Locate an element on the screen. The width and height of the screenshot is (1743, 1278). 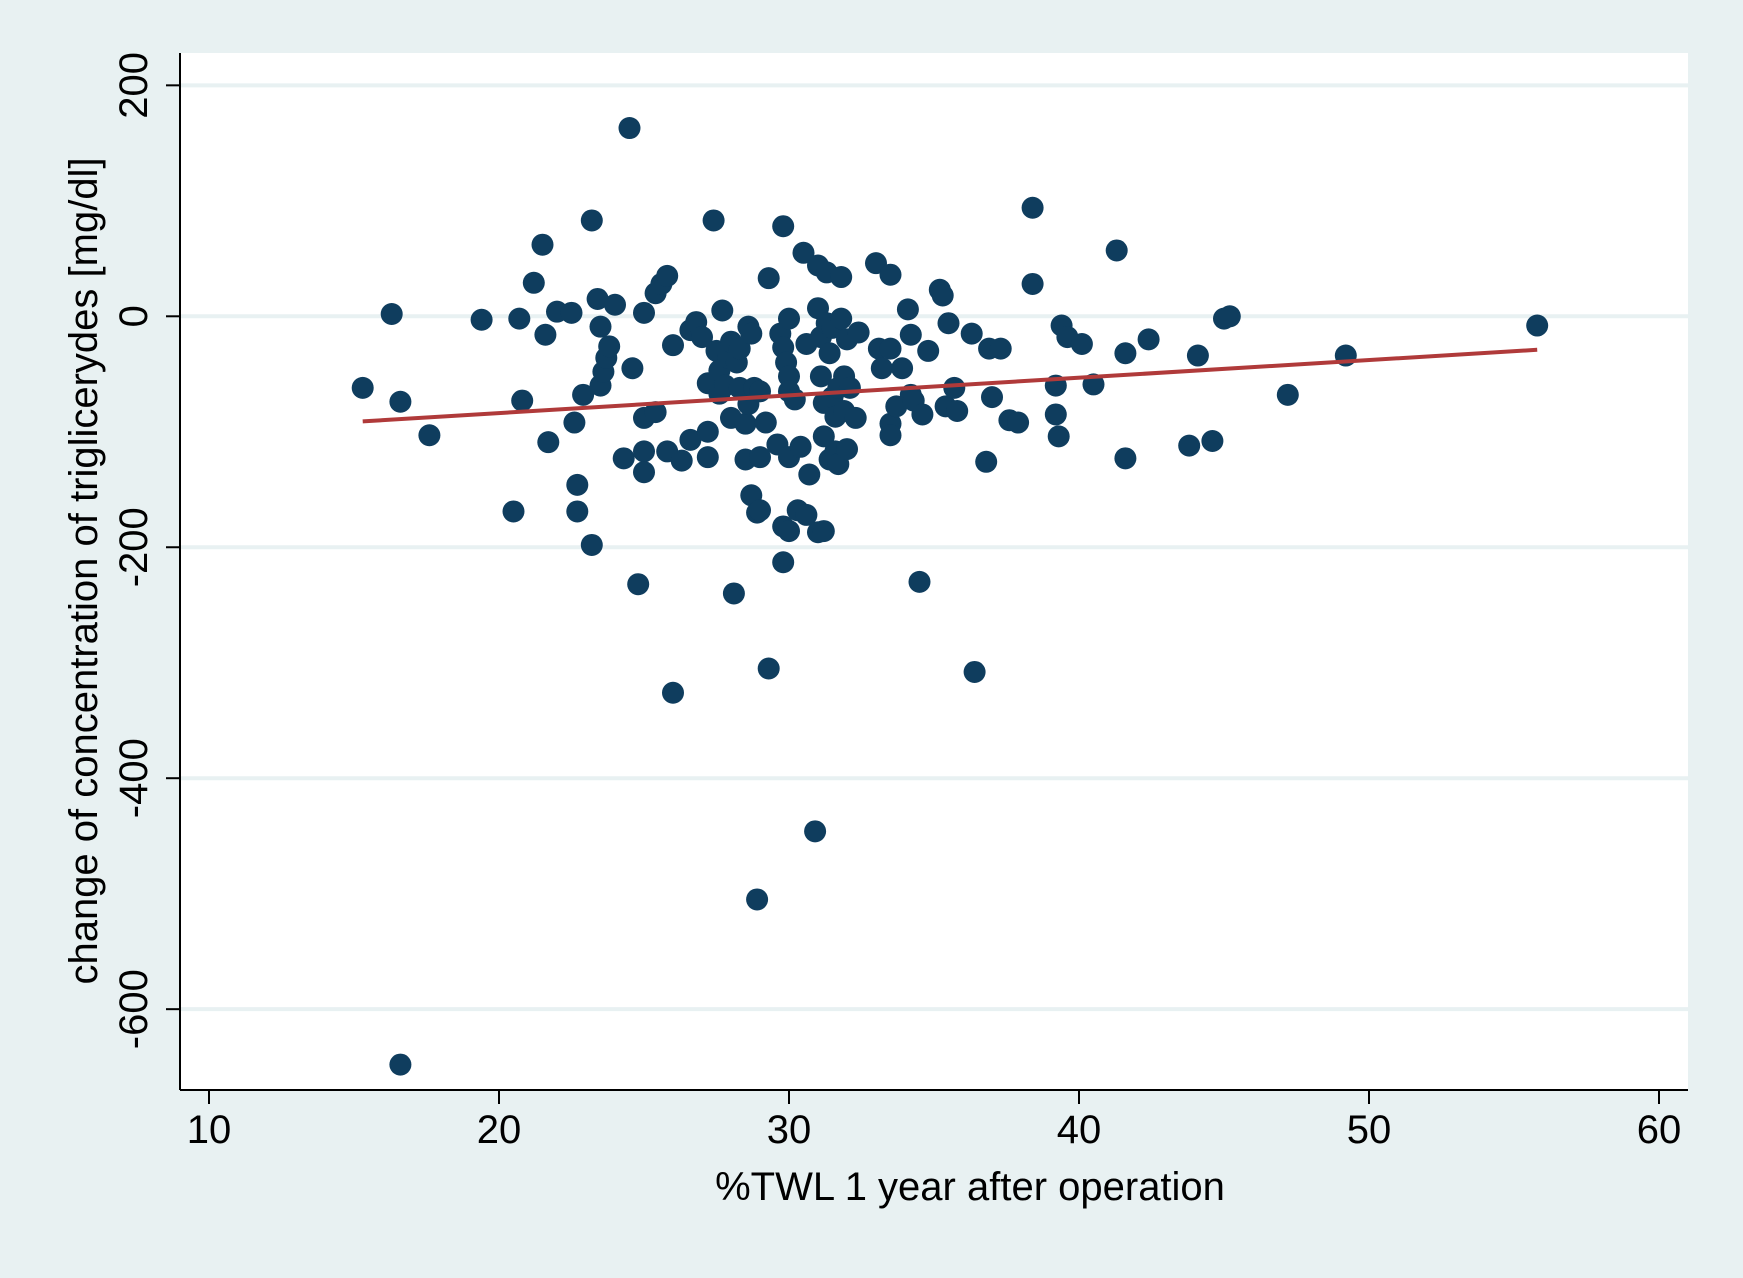
y-tick-label: -400 is located at coordinates (134, 778).